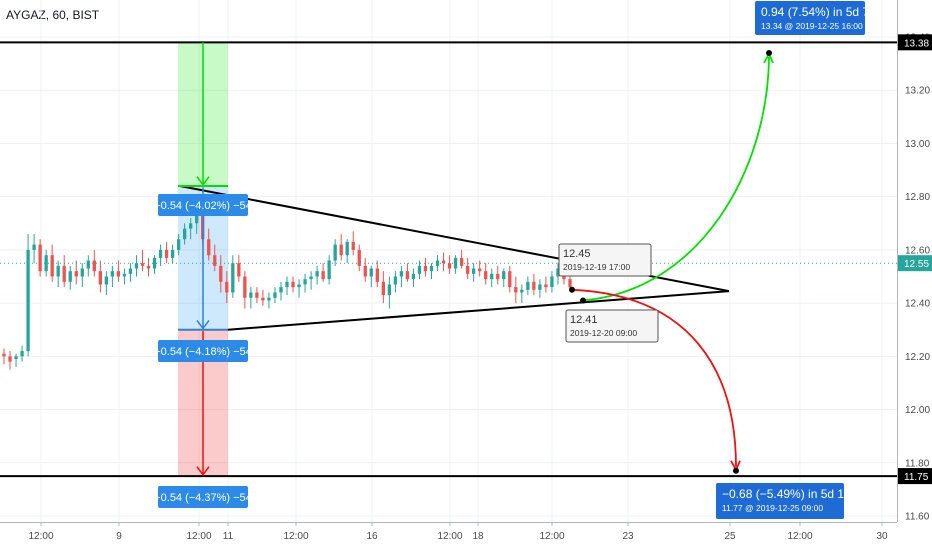 Image resolution: width=932 pixels, height=550 pixels. Describe the element at coordinates (917, 357) in the screenshot. I see `y-tick-label: 12.20` at that location.